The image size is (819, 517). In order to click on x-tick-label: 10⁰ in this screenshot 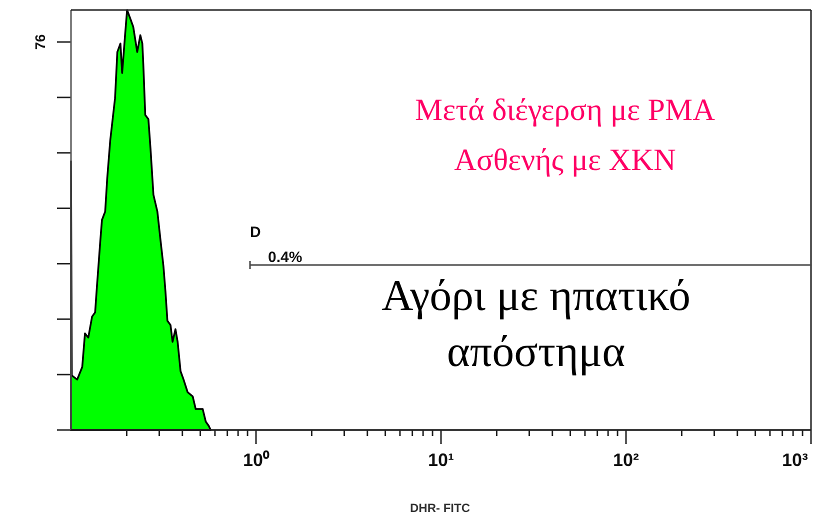, I will do `click(256, 460)`.